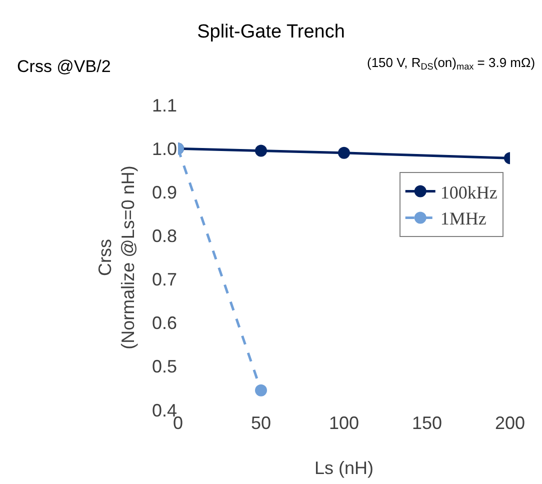  I want to click on x-tick-label: 150, so click(427, 423).